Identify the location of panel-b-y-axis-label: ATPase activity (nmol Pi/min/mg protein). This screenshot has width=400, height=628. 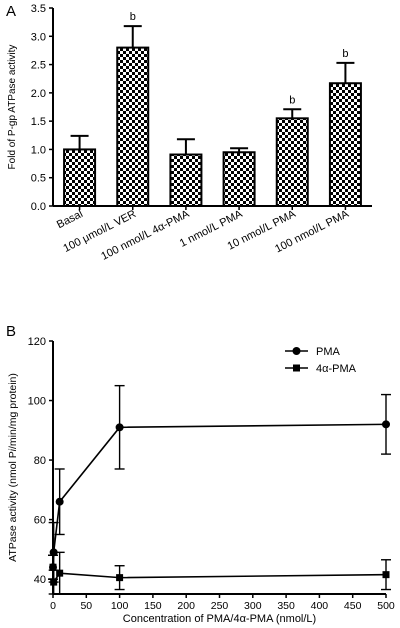
(13, 467).